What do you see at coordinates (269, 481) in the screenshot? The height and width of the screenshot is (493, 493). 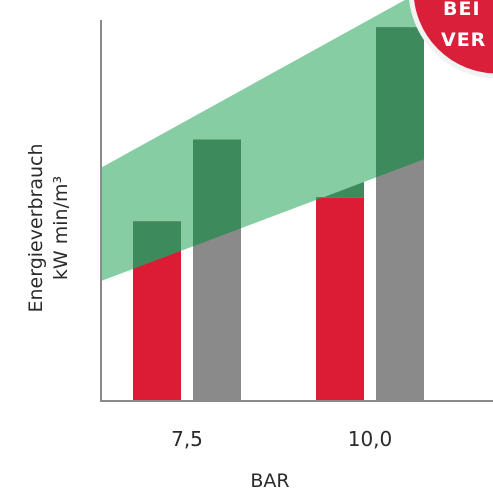 I see `x-axis-label: BAR` at bounding box center [269, 481].